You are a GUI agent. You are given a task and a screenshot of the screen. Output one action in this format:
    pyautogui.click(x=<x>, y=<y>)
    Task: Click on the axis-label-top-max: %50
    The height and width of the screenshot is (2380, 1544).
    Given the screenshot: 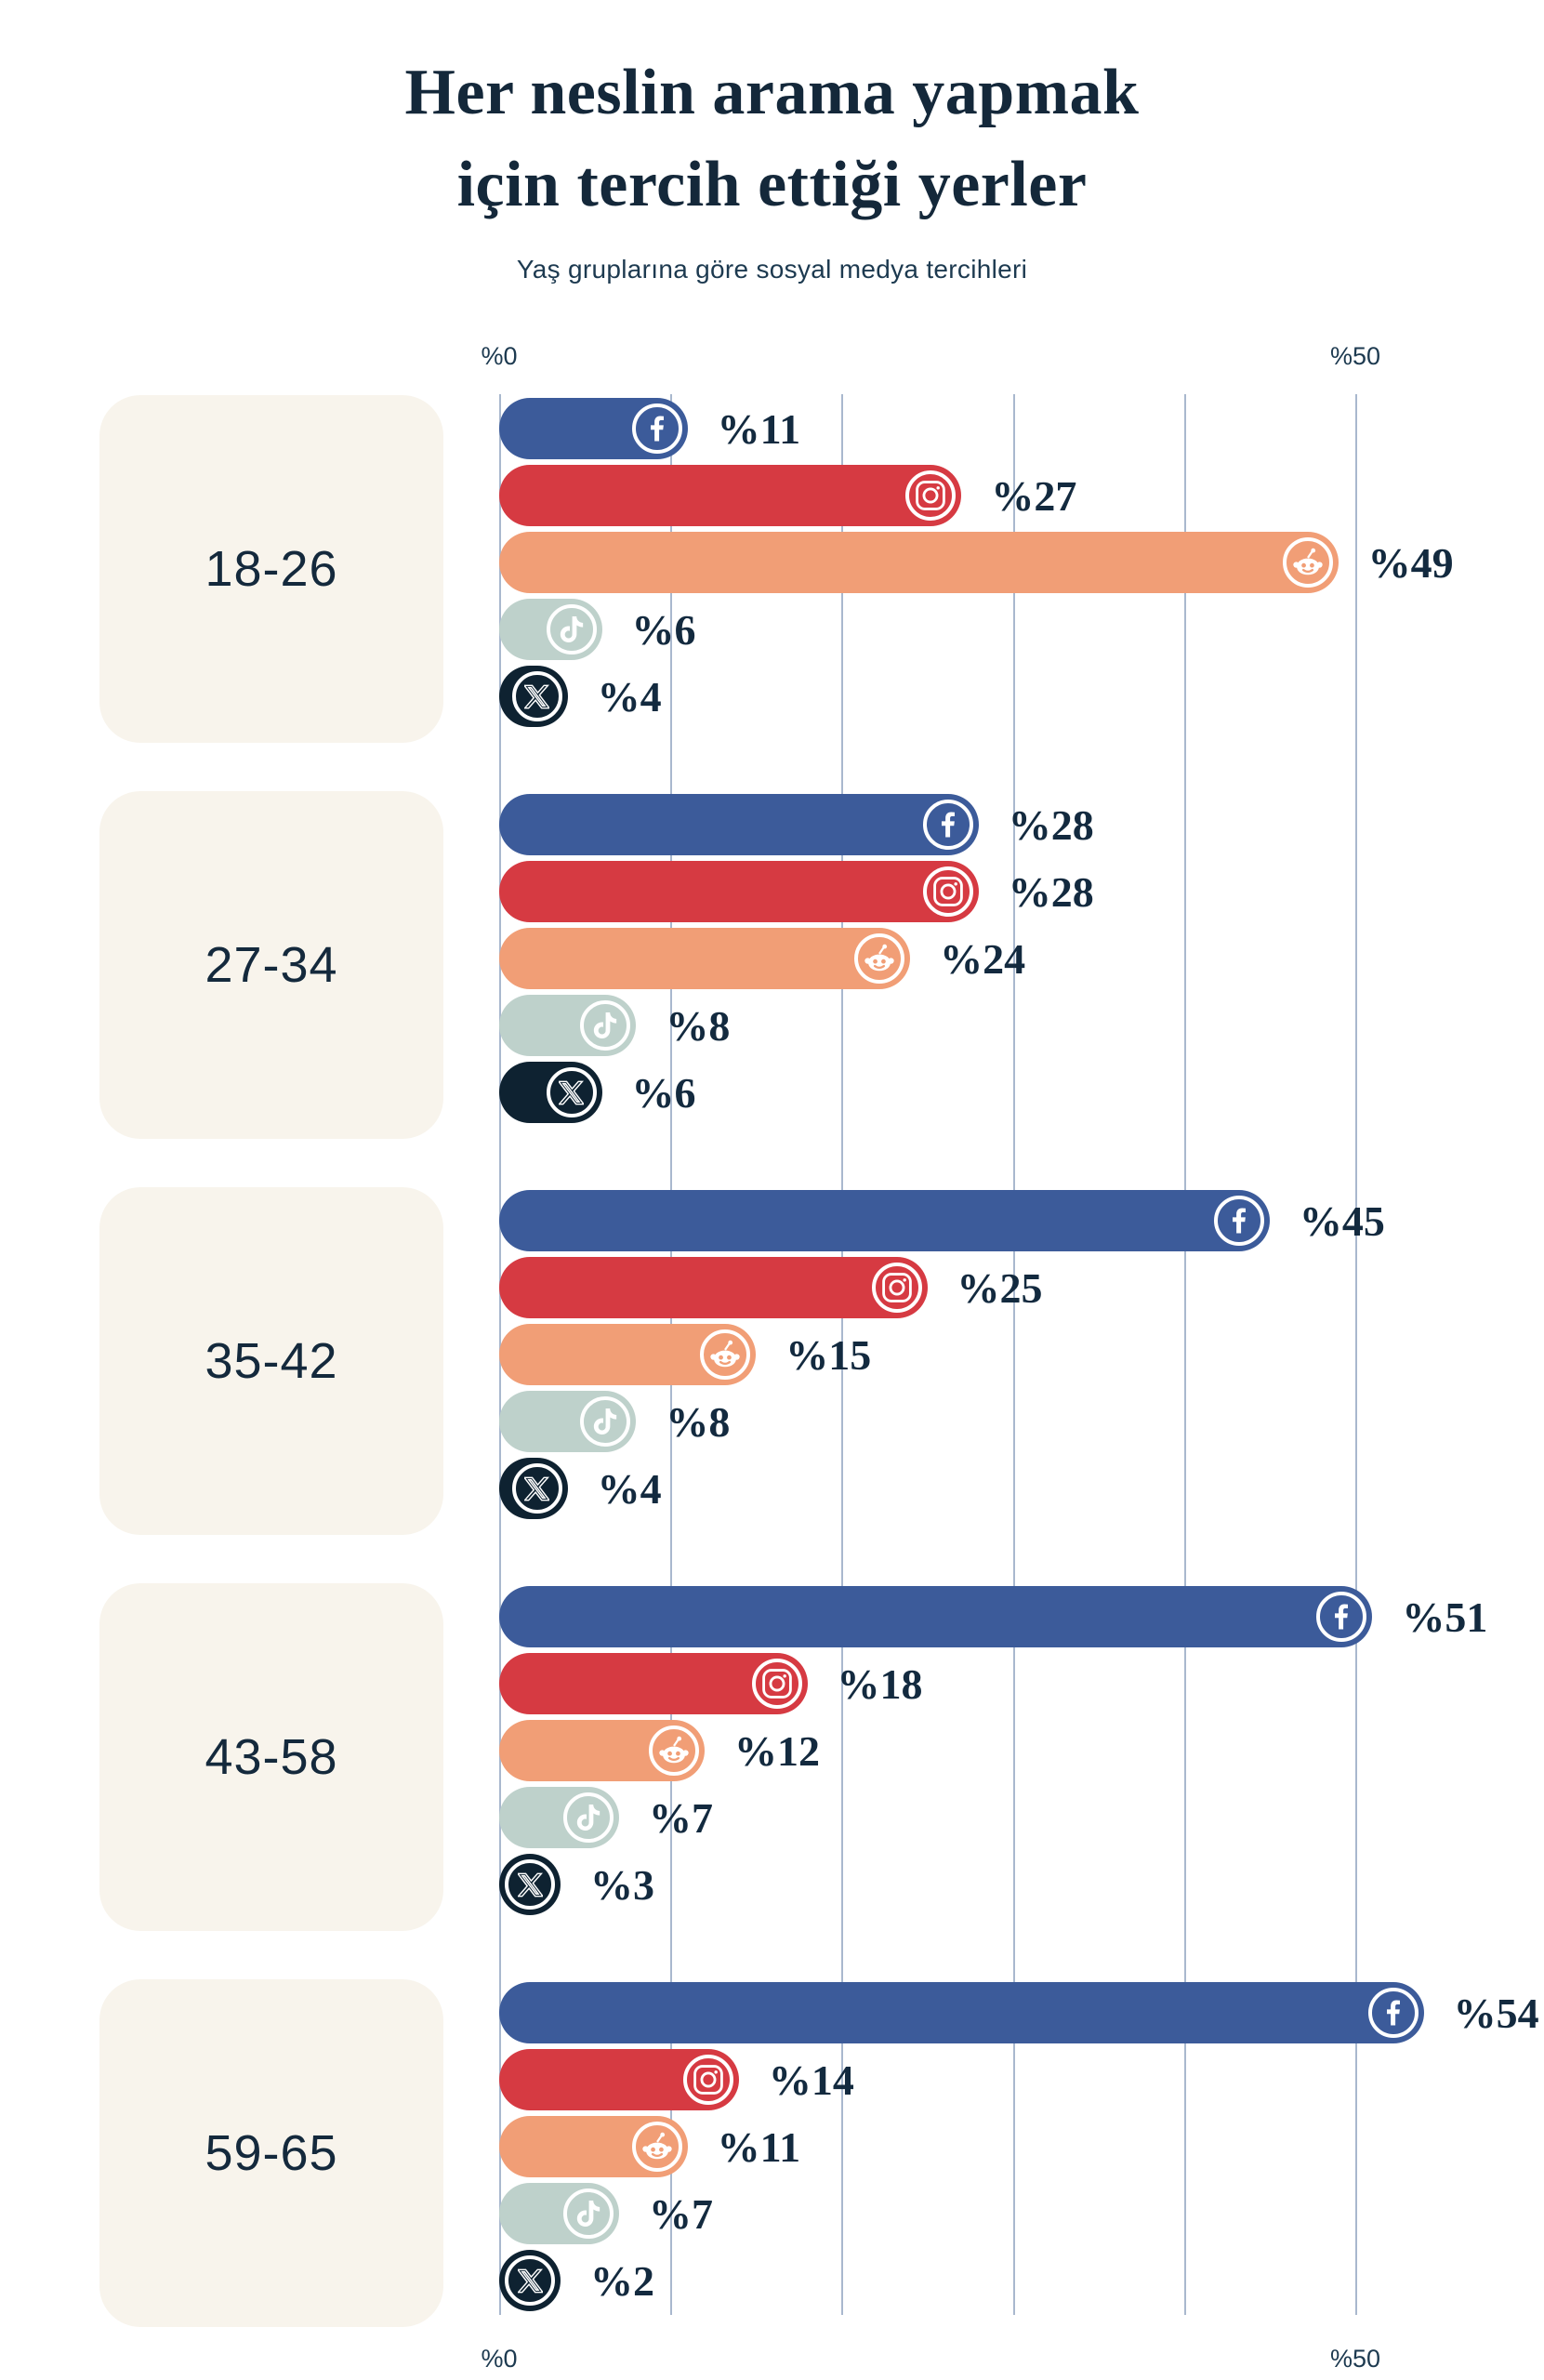 What is the action you would take?
    pyautogui.click(x=1355, y=356)
    